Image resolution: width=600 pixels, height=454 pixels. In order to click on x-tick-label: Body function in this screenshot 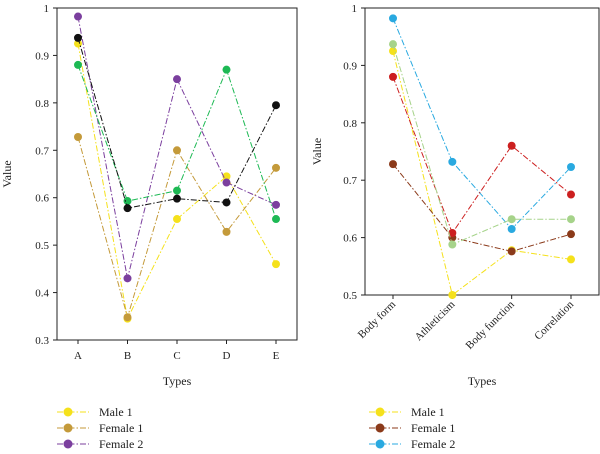, I will do `click(491, 325)`.